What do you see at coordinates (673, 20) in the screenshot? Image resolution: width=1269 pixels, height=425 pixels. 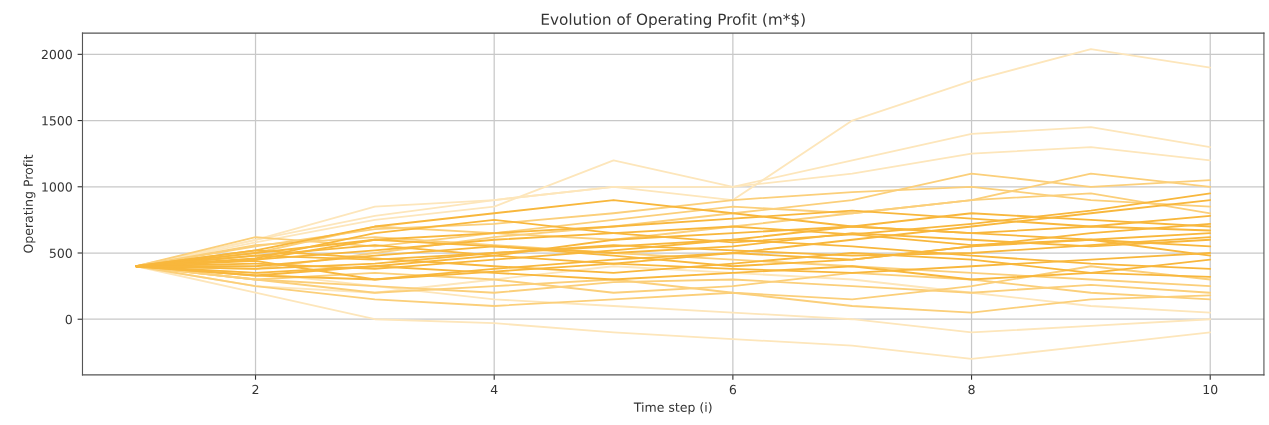 I see `chart-title: Evolution of Operating Profit (m*$)` at bounding box center [673, 20].